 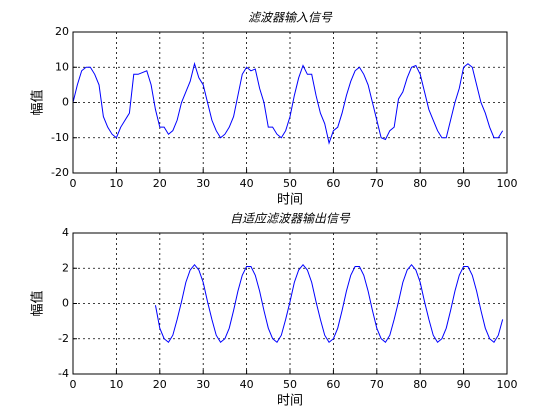 What do you see at coordinates (329, 303) in the screenshot?
I see `data-line` at bounding box center [329, 303].